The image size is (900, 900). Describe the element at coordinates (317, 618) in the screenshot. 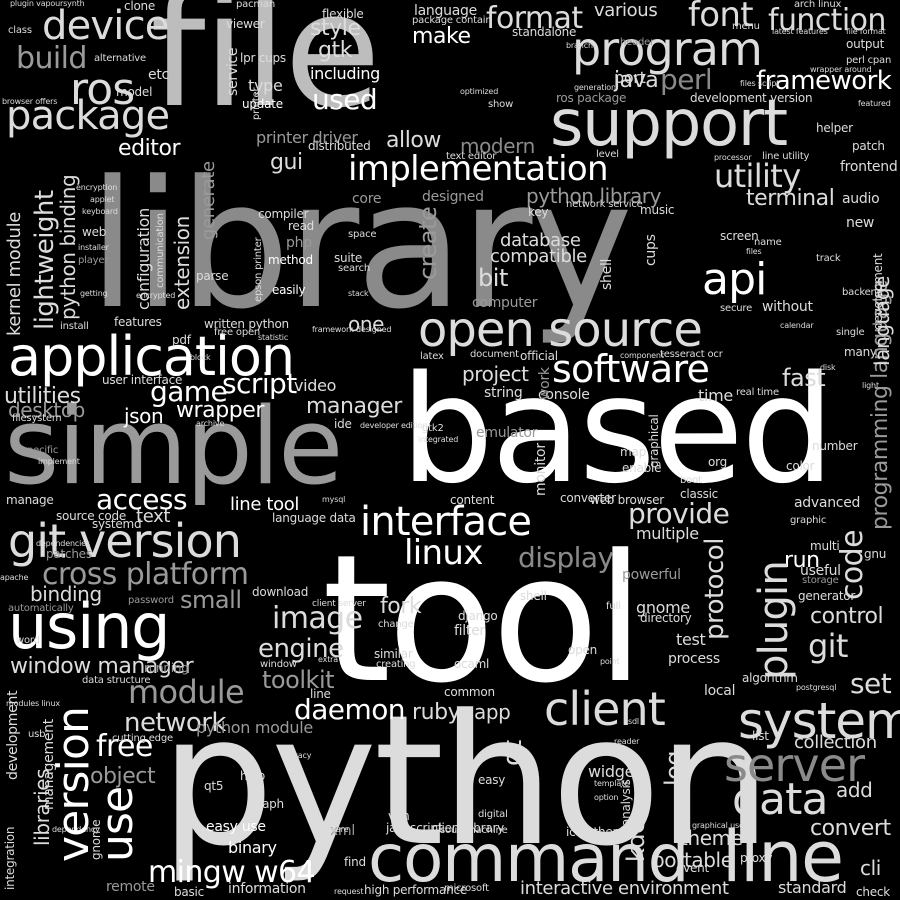

I see `word-image: image` at that location.